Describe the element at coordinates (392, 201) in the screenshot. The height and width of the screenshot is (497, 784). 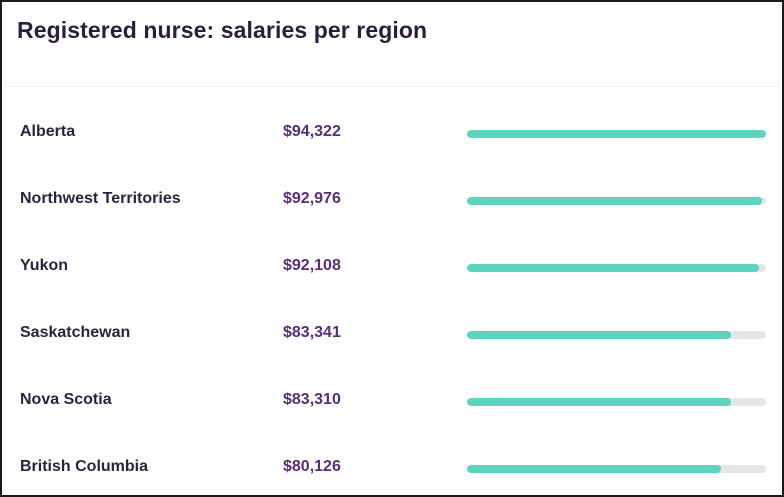
I see `salary-row-northwest-territories: Northwest Territories $92,976` at that location.